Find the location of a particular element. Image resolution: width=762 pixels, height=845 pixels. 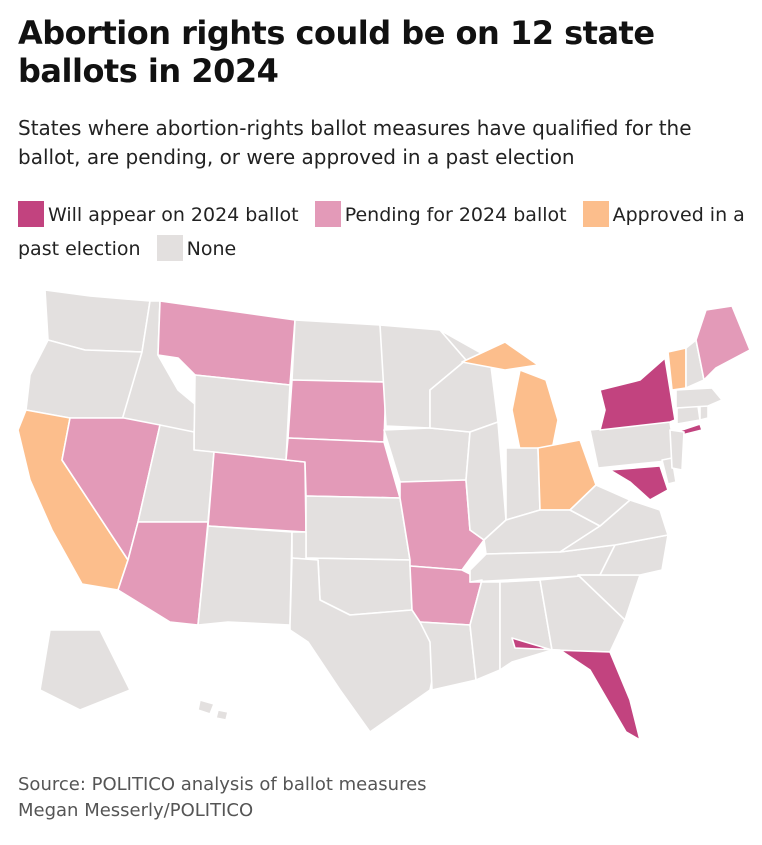

state-colorado is located at coordinates (257, 492).